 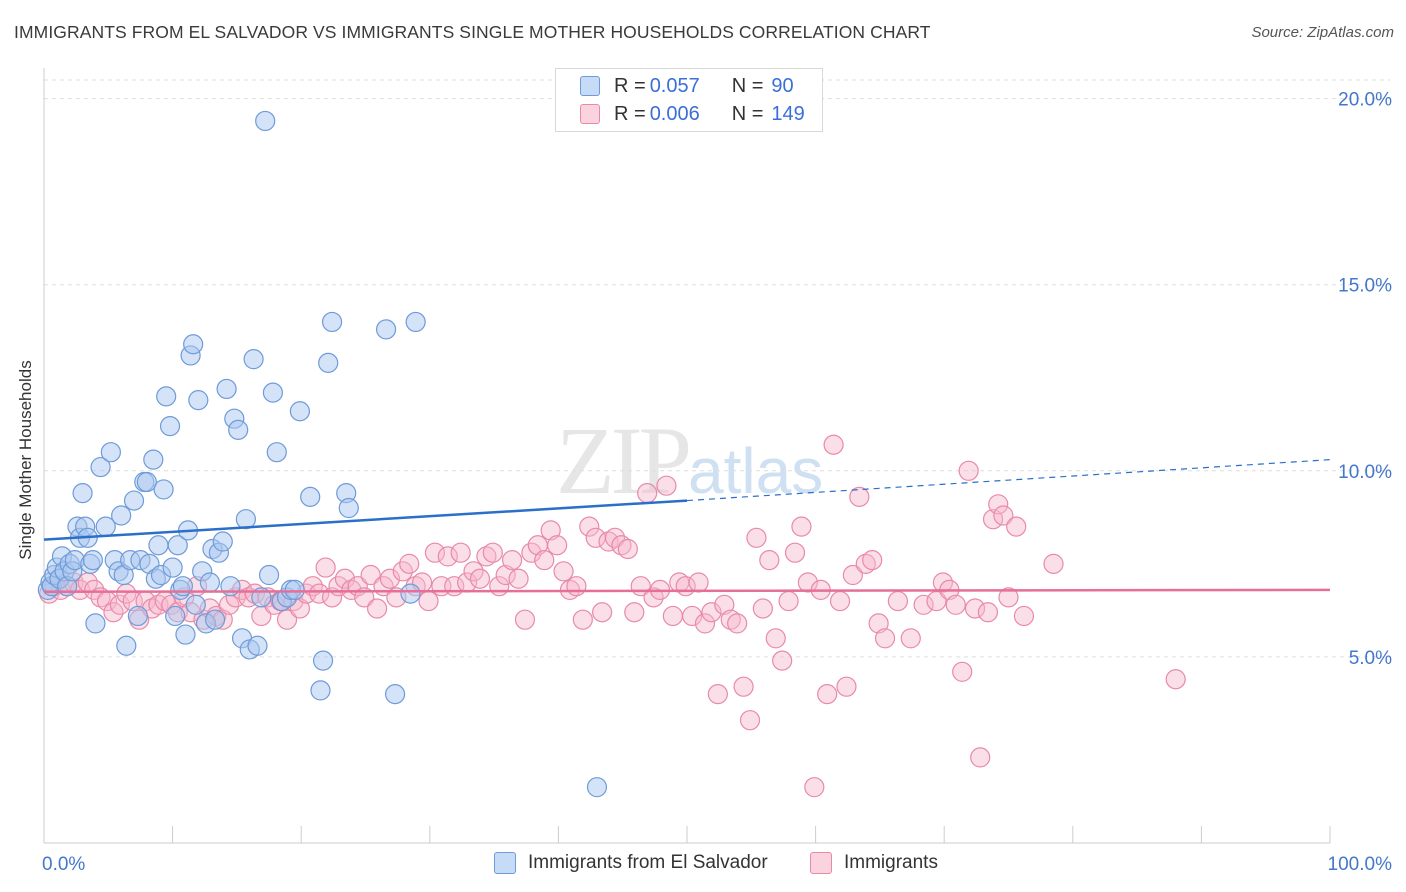 What do you see at coordinates (1365, 100) in the screenshot?
I see `y-tick-label: 20.0%` at bounding box center [1365, 100].